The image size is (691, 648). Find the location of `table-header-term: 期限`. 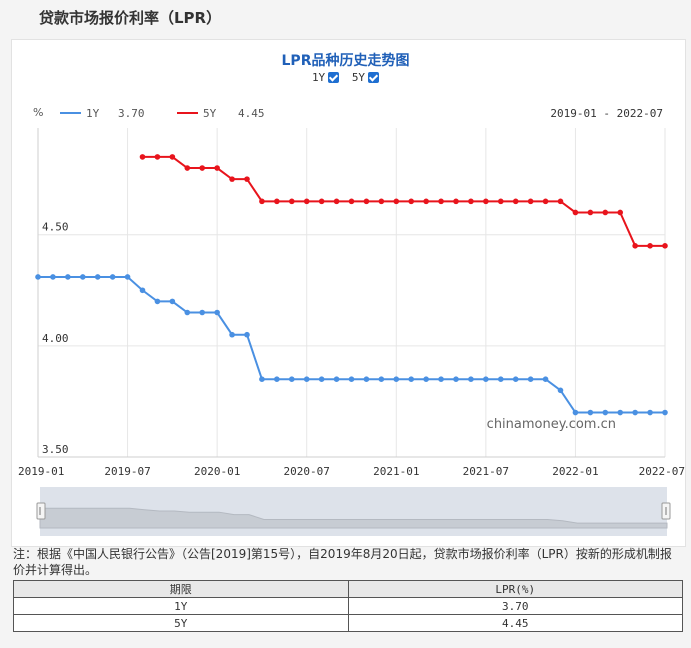

table-header-term: 期限 is located at coordinates (181, 589).